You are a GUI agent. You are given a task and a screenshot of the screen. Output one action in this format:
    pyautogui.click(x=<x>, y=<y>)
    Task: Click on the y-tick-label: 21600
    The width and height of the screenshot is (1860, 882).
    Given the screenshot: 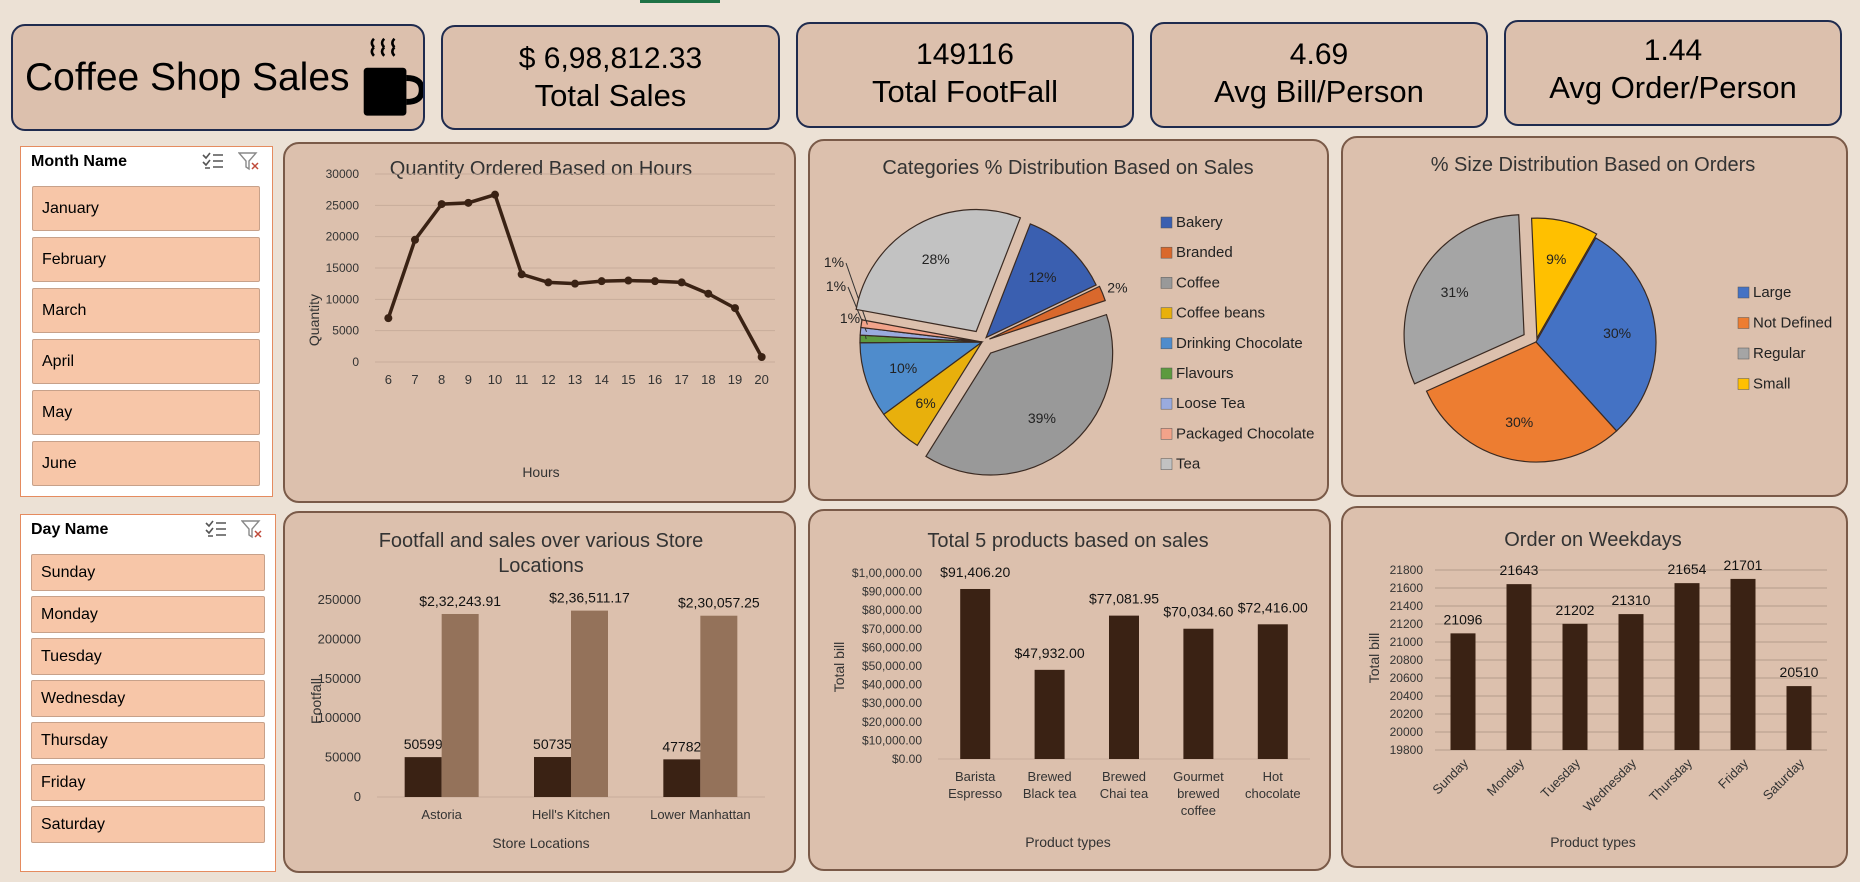 What is the action you would take?
    pyautogui.click(x=1407, y=588)
    